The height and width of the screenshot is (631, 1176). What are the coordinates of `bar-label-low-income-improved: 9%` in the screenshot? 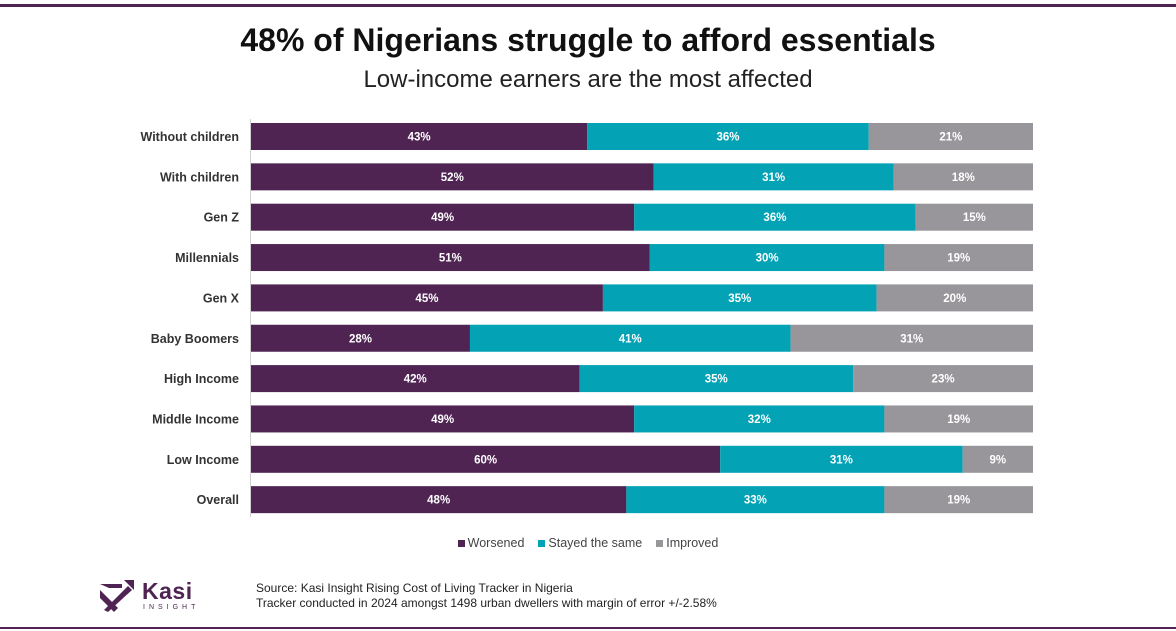 It's located at (997, 460).